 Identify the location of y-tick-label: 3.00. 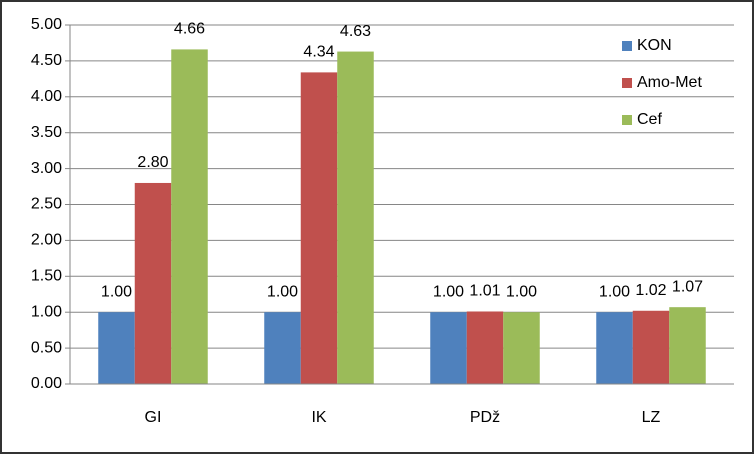
(46, 168).